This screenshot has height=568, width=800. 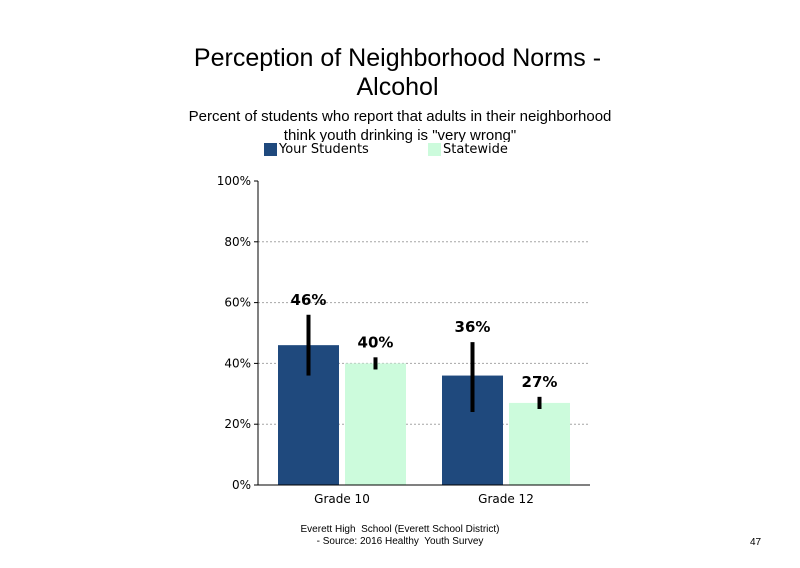 What do you see at coordinates (540, 382) in the screenshot?
I see `data-label-statewide-grade-12: 27%` at bounding box center [540, 382].